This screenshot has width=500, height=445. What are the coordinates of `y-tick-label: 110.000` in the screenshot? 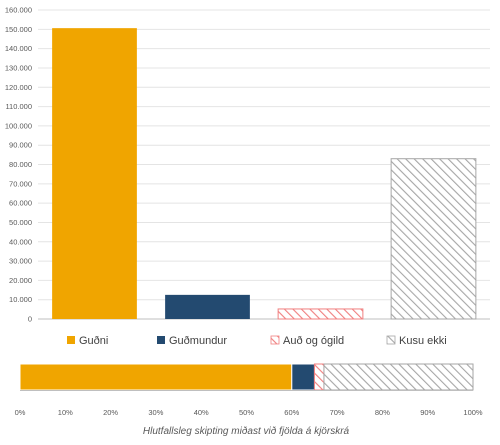 It's located at (18, 106).